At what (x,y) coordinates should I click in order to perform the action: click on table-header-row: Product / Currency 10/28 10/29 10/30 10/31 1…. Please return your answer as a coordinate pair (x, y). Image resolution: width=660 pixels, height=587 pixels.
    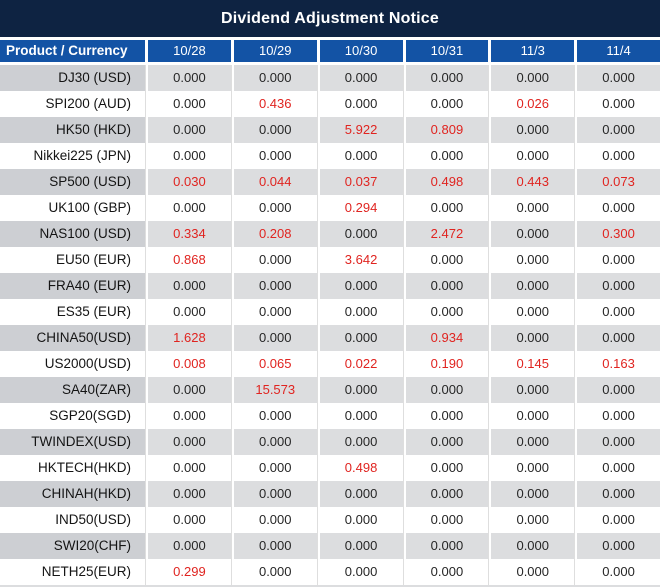
    Looking at the image, I should click on (330, 51).